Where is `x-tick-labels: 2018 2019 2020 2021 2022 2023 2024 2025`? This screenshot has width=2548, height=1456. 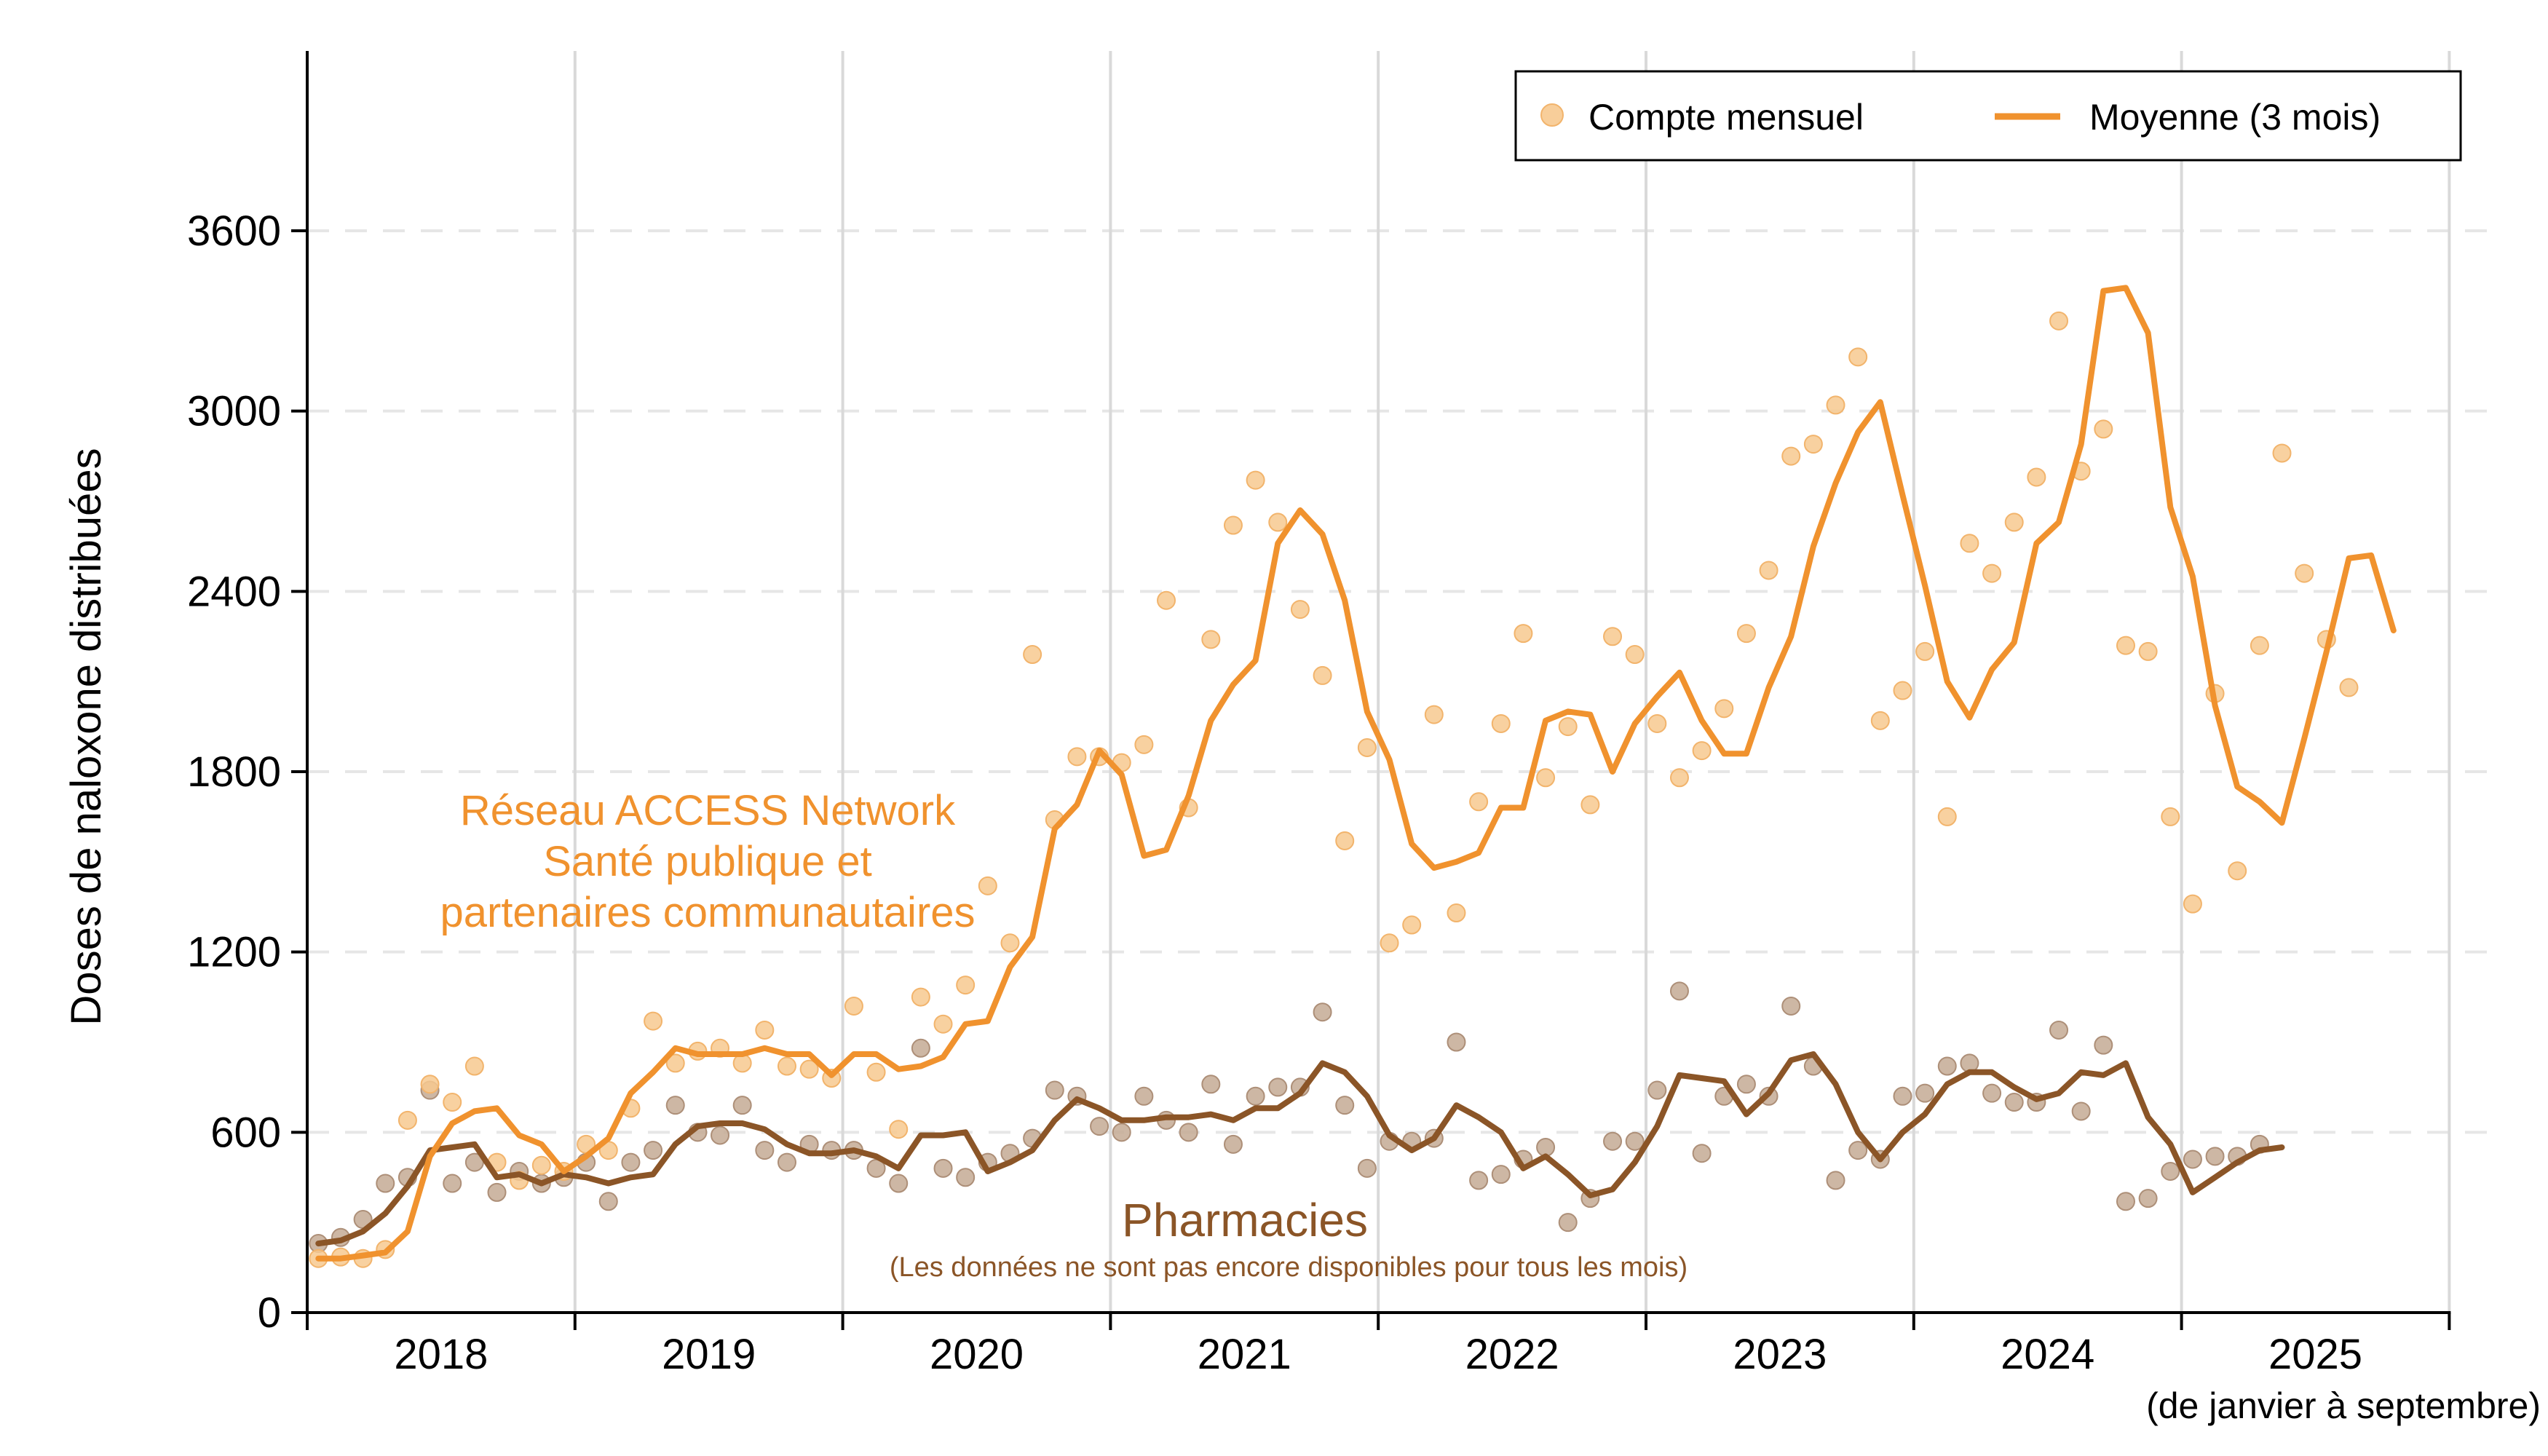
x-tick-labels: 2018 2019 2020 2021 2022 2023 2024 2025 is located at coordinates (1378, 1354).